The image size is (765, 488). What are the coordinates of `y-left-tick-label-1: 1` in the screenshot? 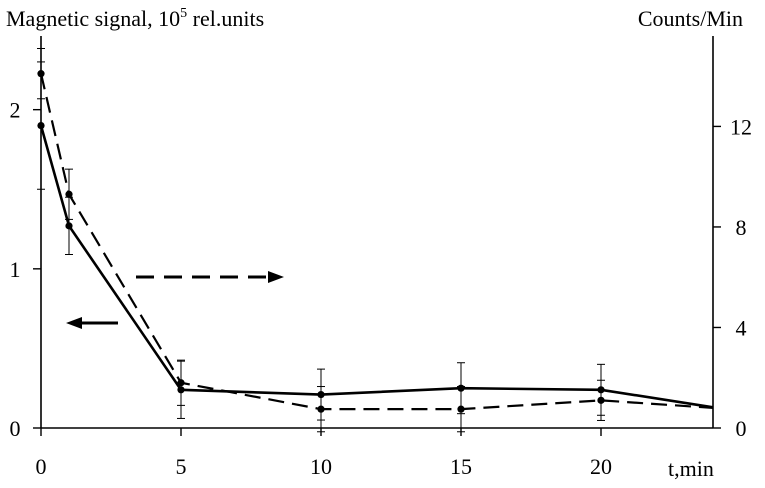 It's located at (15, 269).